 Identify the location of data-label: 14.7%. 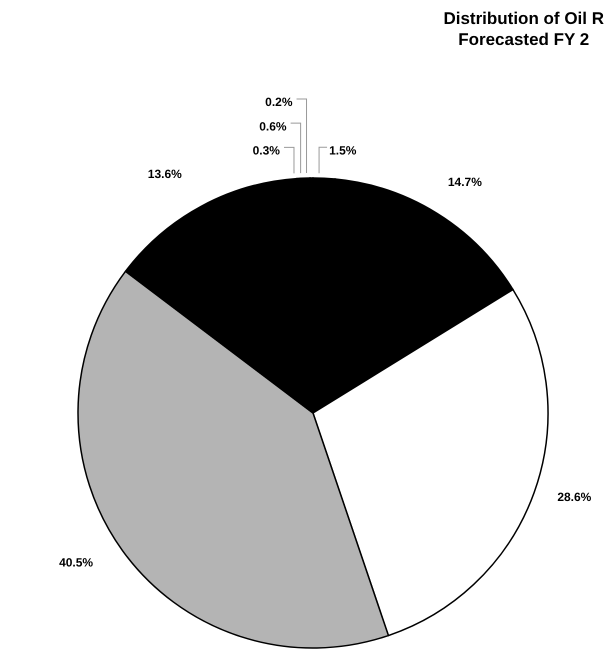
(465, 182).